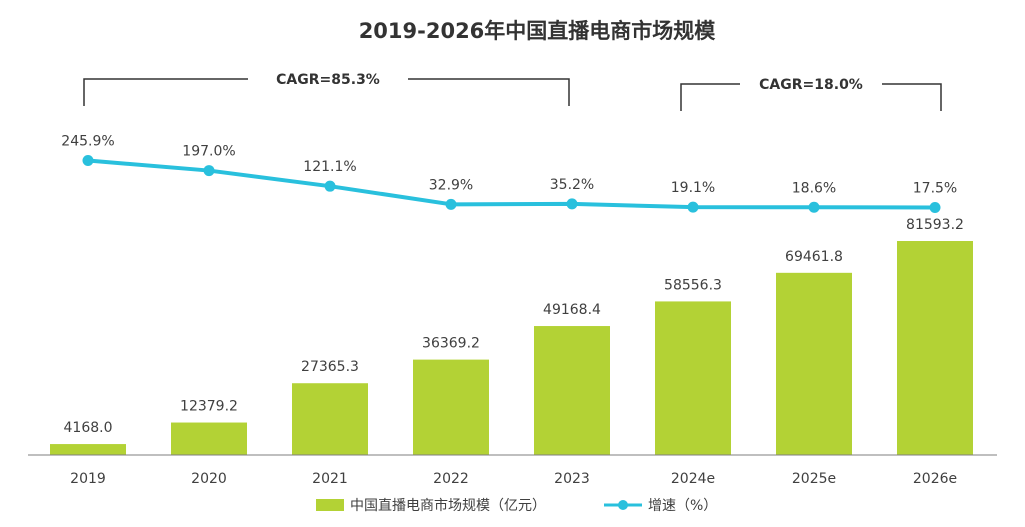 The width and height of the screenshot is (1025, 527). Describe the element at coordinates (448, 505) in the screenshot. I see `legend-bar-label: 中国直播电商市场规模（亿元）` at that location.